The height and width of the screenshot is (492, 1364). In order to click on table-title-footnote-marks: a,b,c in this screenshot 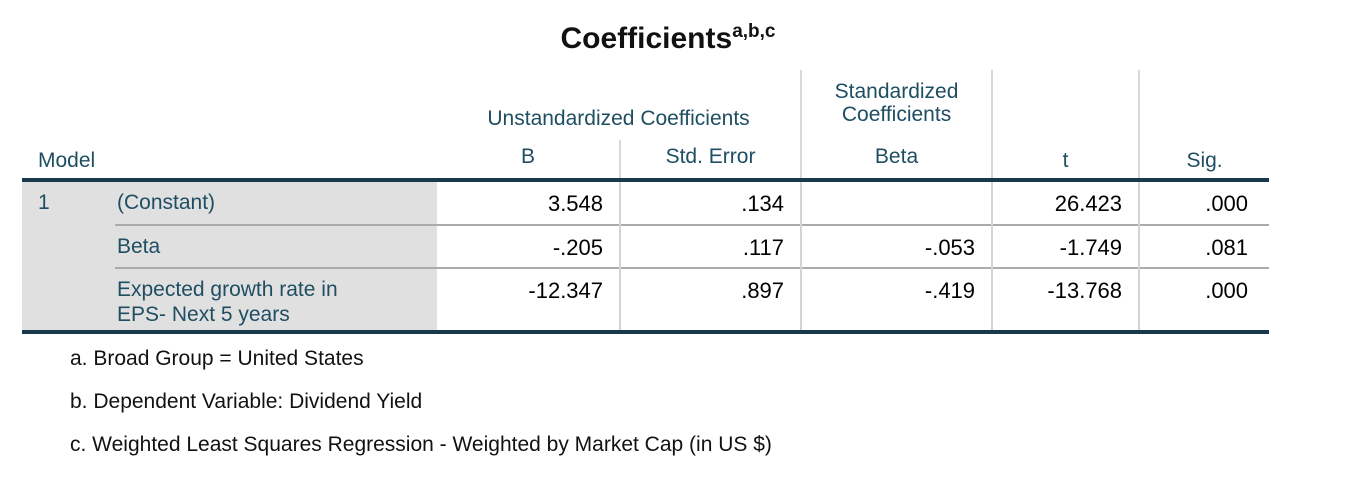, I will do `click(754, 31)`.